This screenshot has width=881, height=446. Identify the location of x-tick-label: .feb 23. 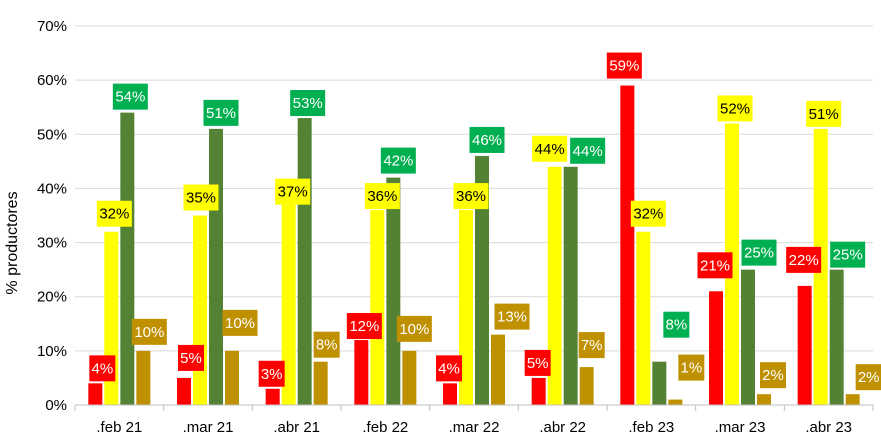
(651, 427).